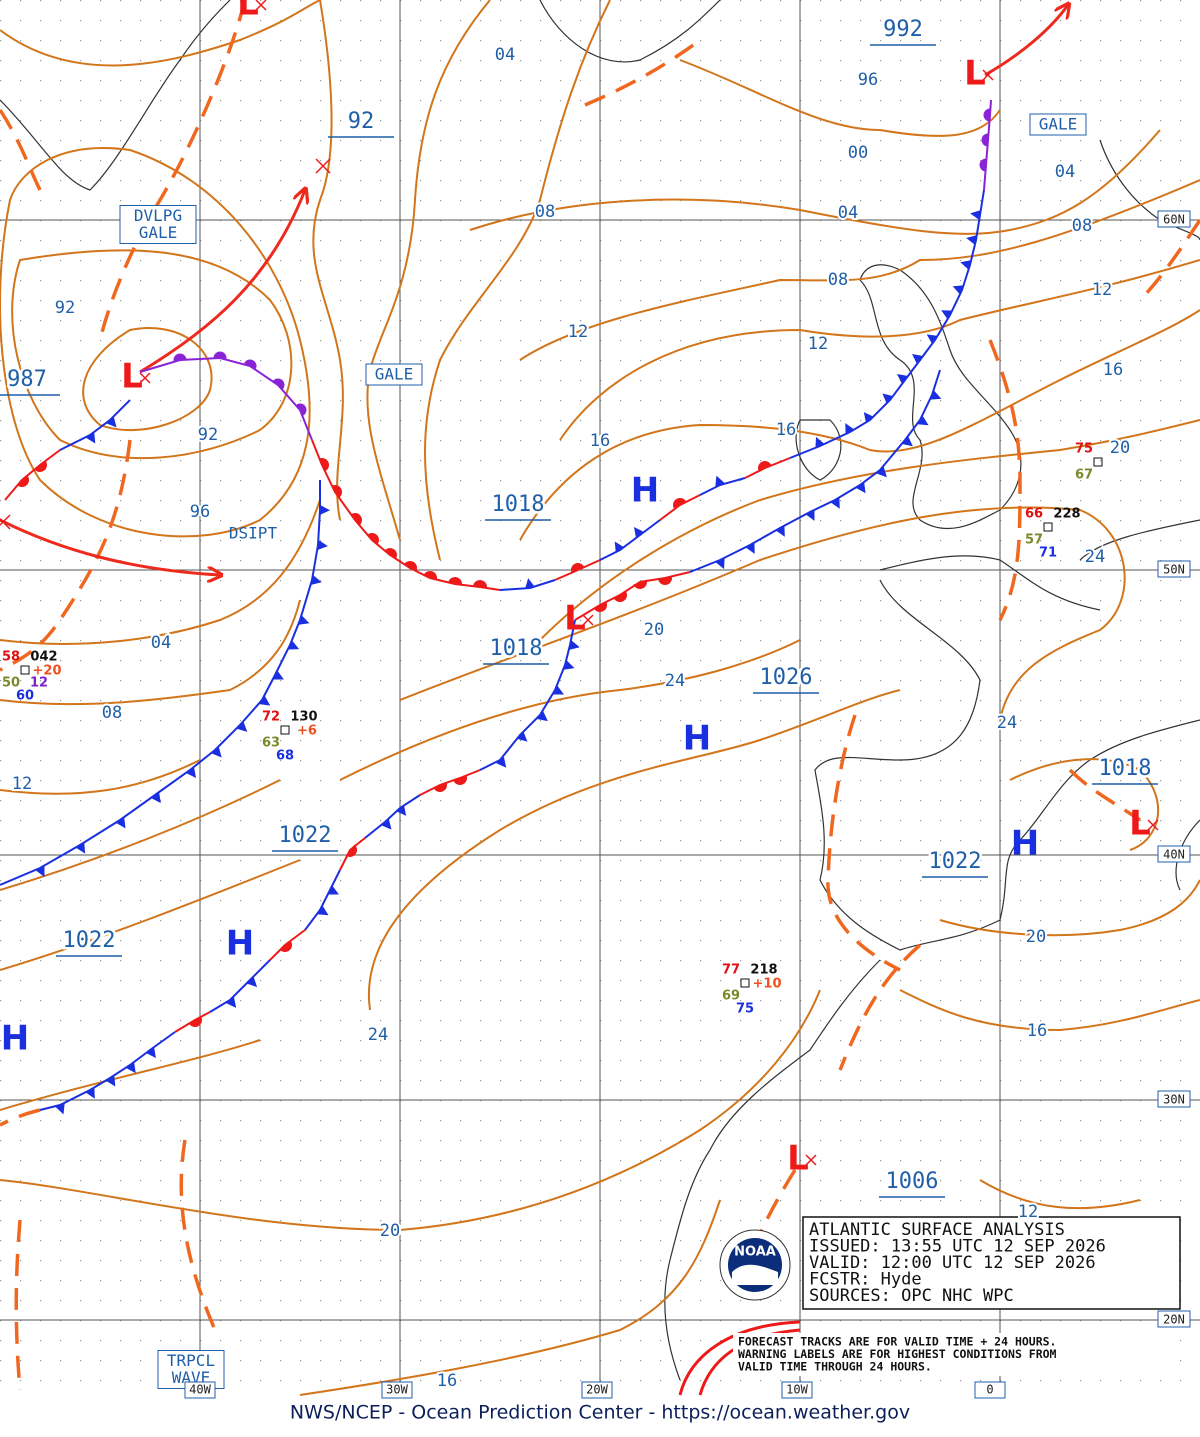 This screenshot has width=1200, height=1437. I want to click on station-dewpoint: 67, so click(1084, 475).